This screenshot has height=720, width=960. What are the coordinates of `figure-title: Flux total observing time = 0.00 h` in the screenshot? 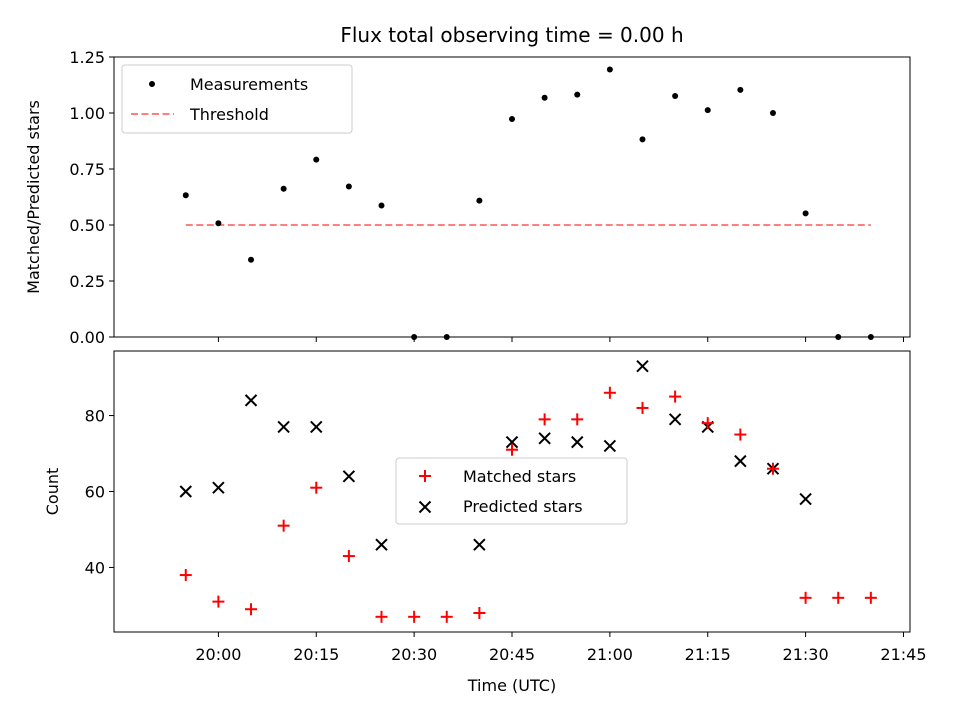 It's located at (511, 35).